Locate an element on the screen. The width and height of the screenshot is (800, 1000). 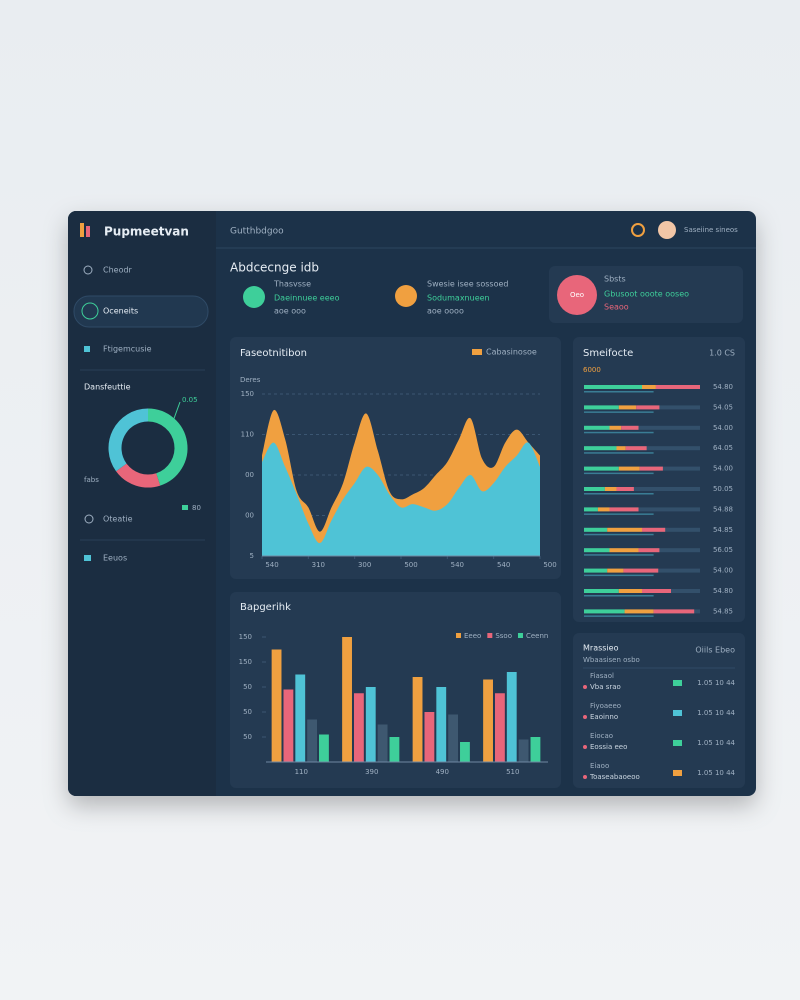
row-title: Fiyoaeeo is located at coordinates (605, 706).